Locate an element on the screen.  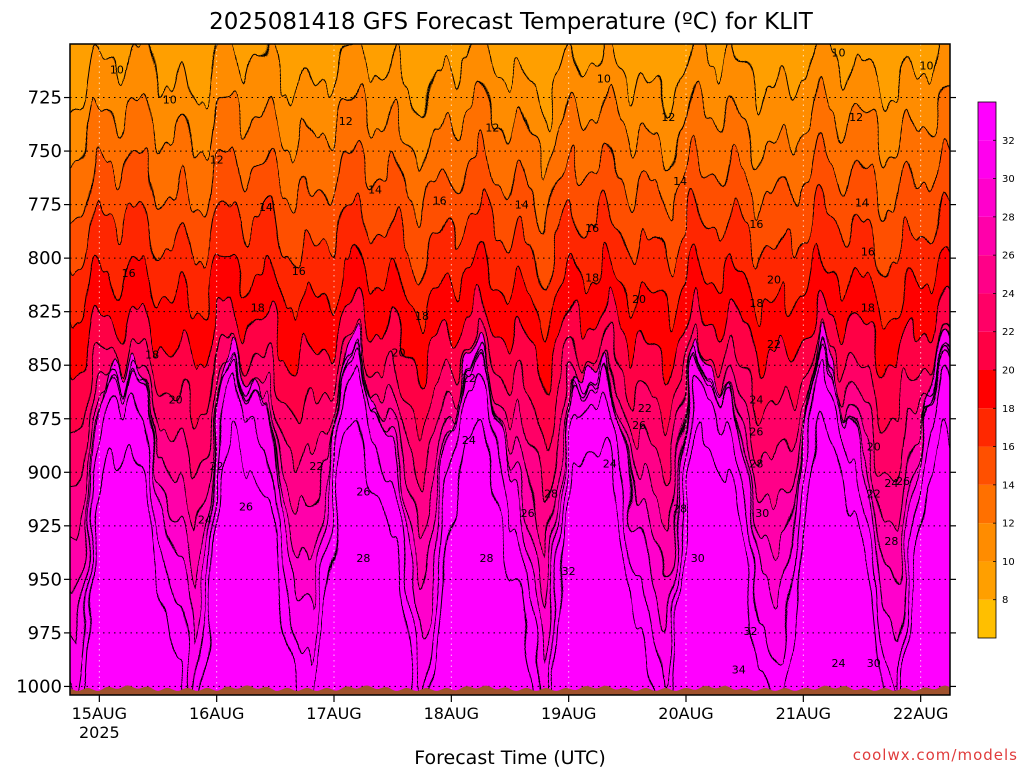
colorbar-label: 22 is located at coordinates (1008, 332).